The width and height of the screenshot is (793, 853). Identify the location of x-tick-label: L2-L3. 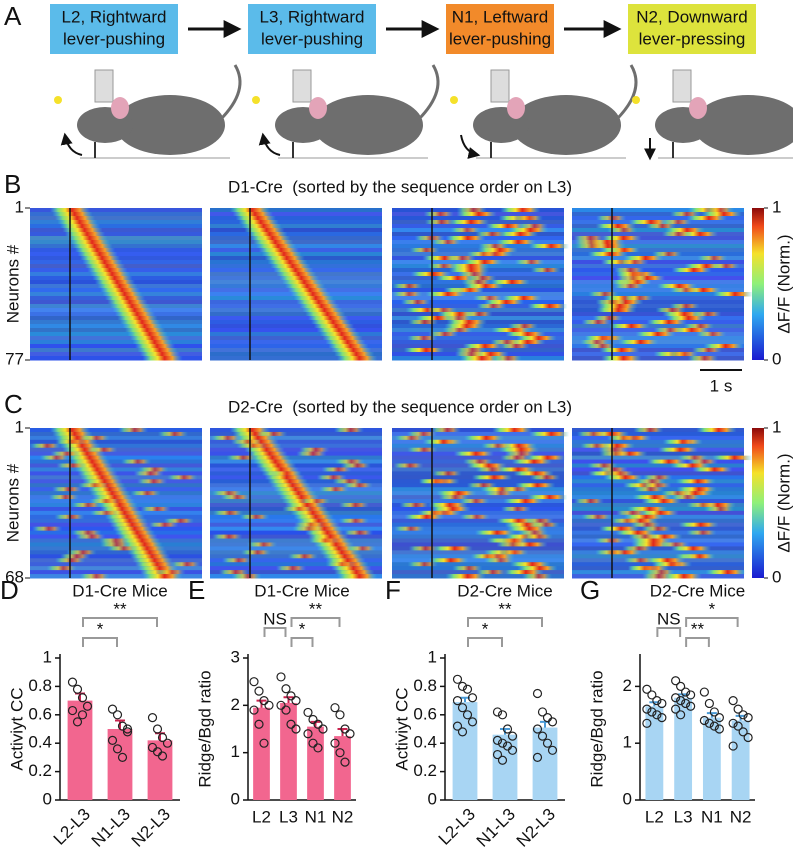
(72, 826).